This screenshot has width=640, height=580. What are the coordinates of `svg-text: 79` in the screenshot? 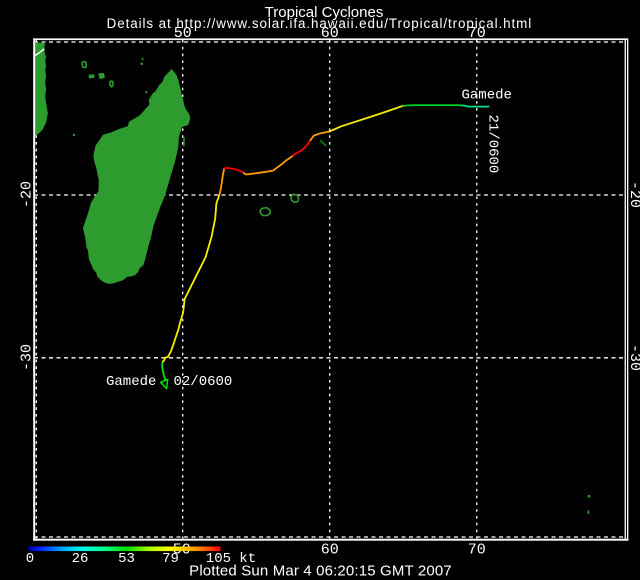 It's located at (170, 559).